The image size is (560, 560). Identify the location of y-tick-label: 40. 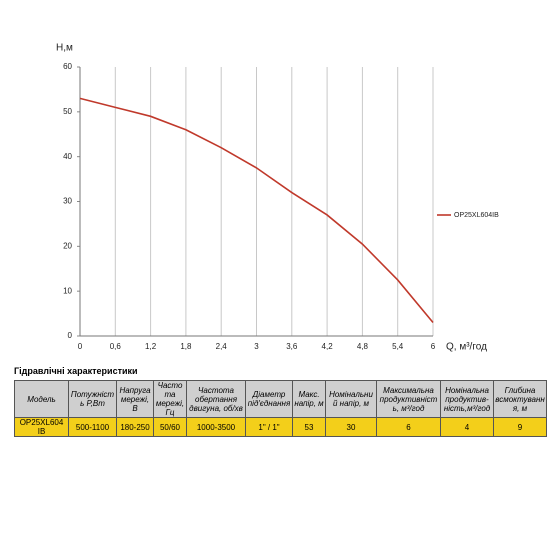
(67, 156).